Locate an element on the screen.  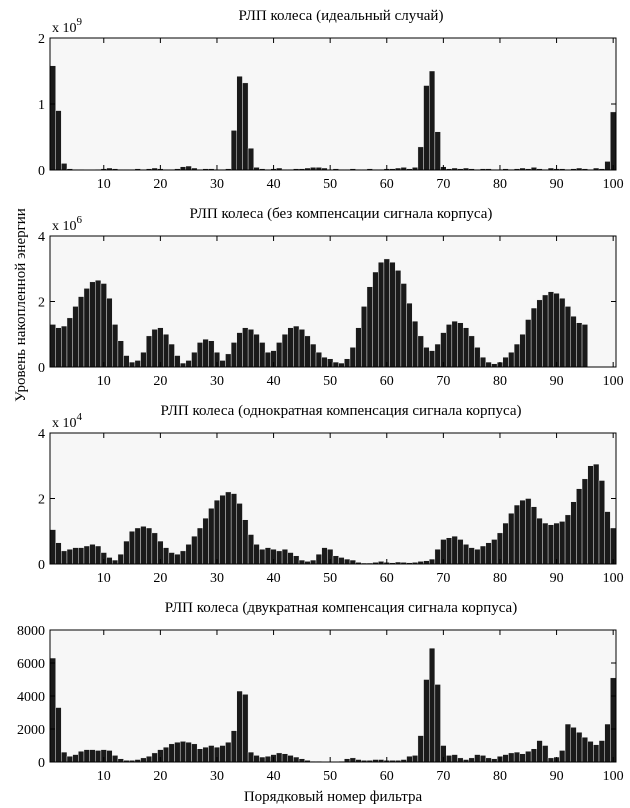
y-tick-label: 4 is located at coordinates (41, 434).